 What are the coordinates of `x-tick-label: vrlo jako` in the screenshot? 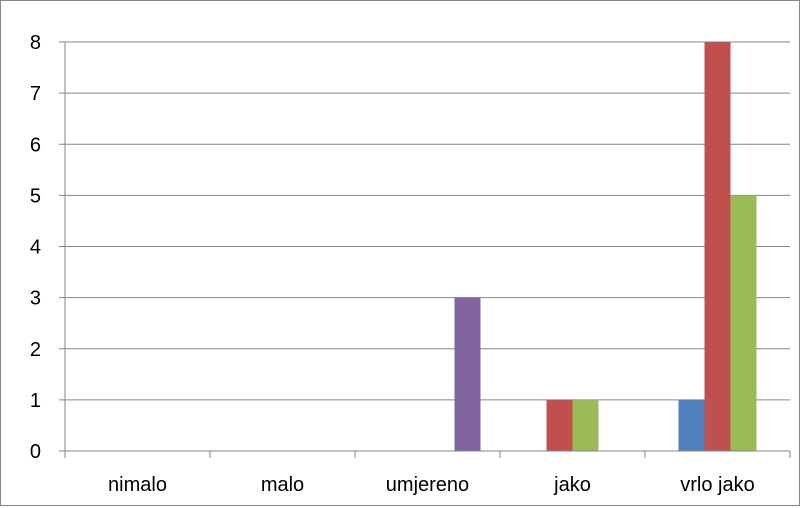 It's located at (717, 485).